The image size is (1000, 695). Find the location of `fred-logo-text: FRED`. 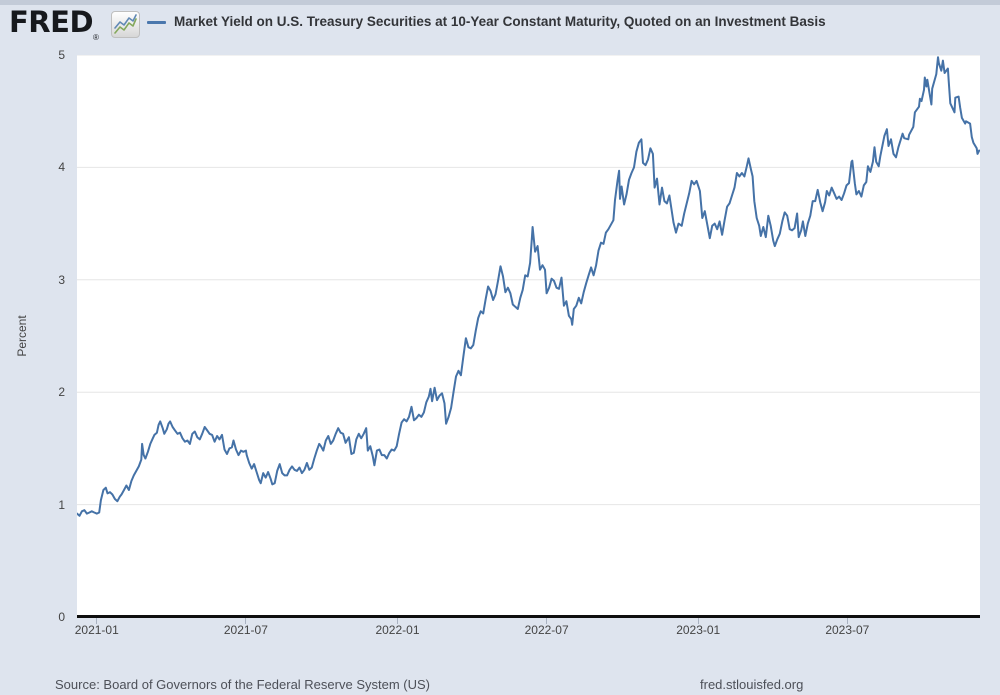

fred-logo-text: FRED is located at coordinates (51, 22).